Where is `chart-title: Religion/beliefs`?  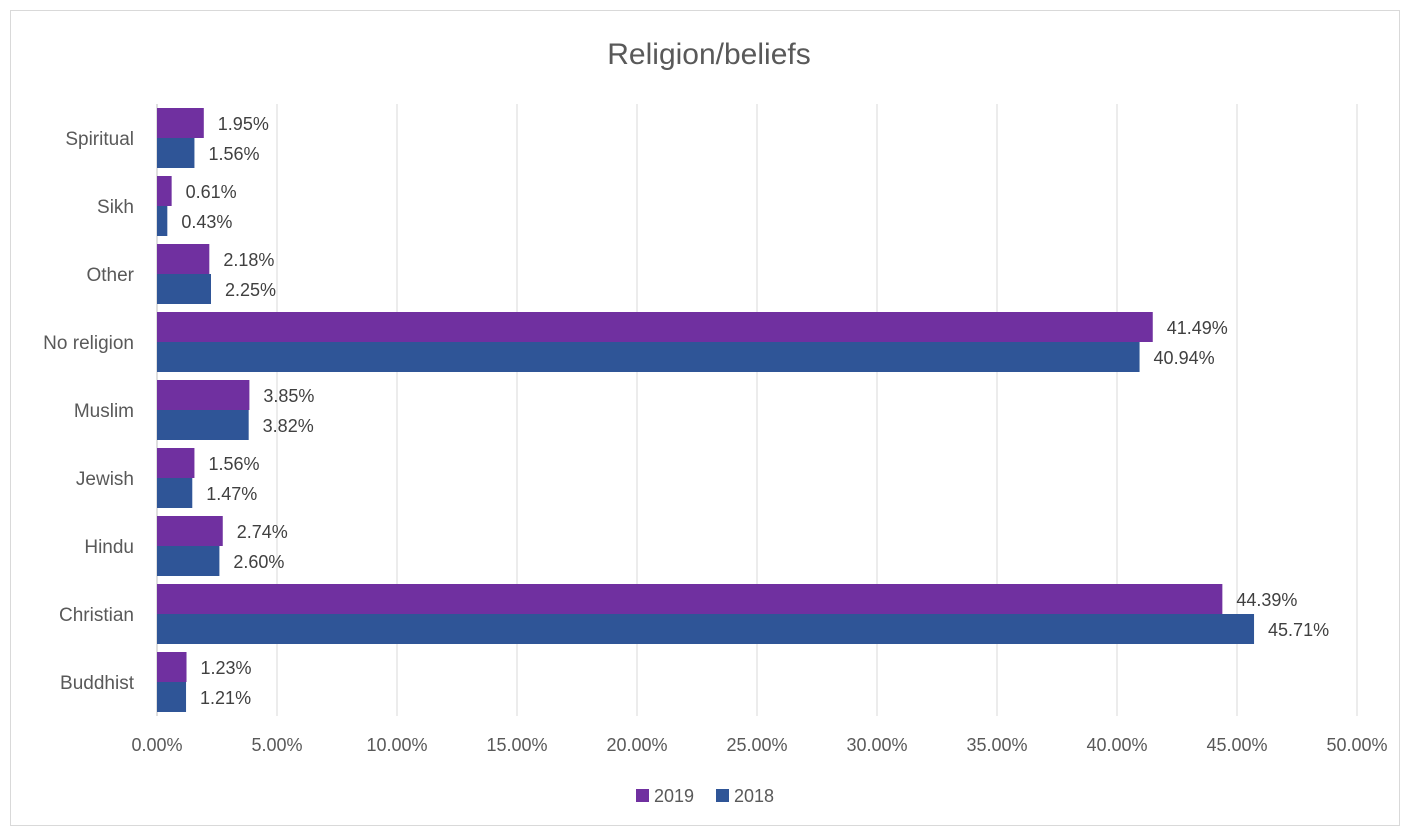 chart-title: Religion/beliefs is located at coordinates (708, 54).